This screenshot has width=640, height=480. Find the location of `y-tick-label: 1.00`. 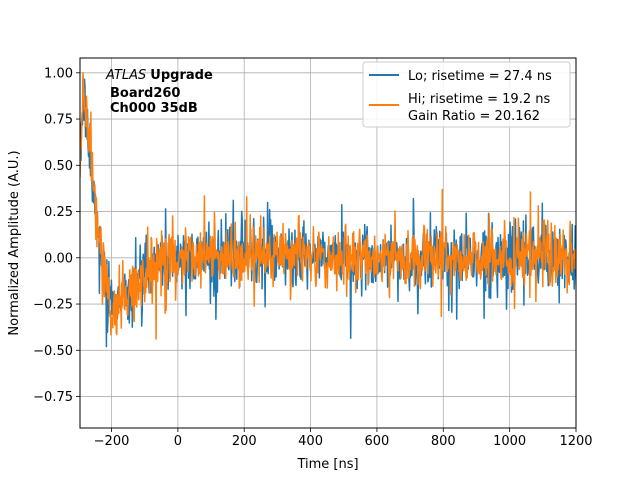

y-tick-label: 1.00 is located at coordinates (58, 73).